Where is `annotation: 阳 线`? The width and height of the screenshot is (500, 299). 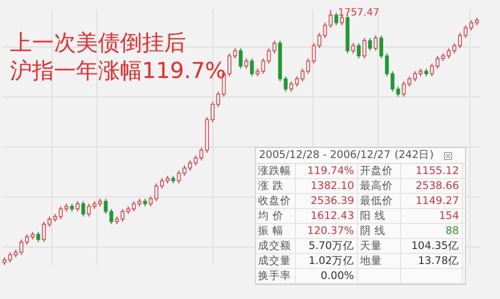 annotation: 阳 线 is located at coordinates (379, 216).